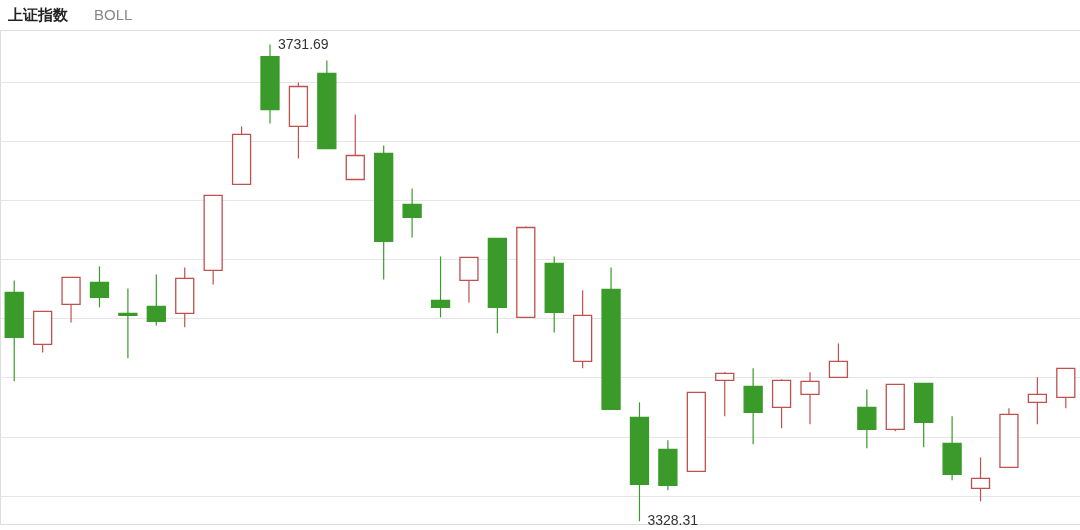  Describe the element at coordinates (673, 520) in the screenshot. I see `annotation: 3328.31` at that location.